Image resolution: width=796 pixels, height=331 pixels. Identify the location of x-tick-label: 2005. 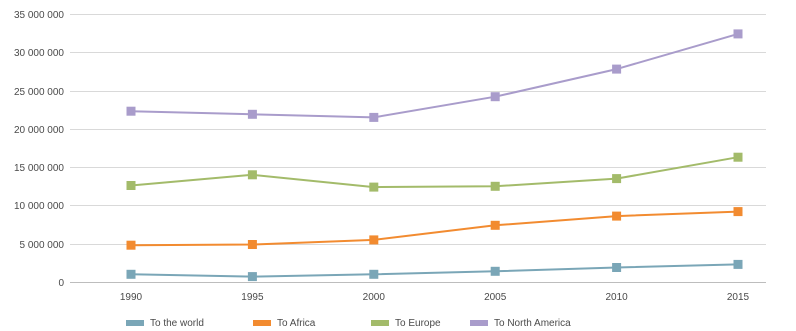
(495, 297).